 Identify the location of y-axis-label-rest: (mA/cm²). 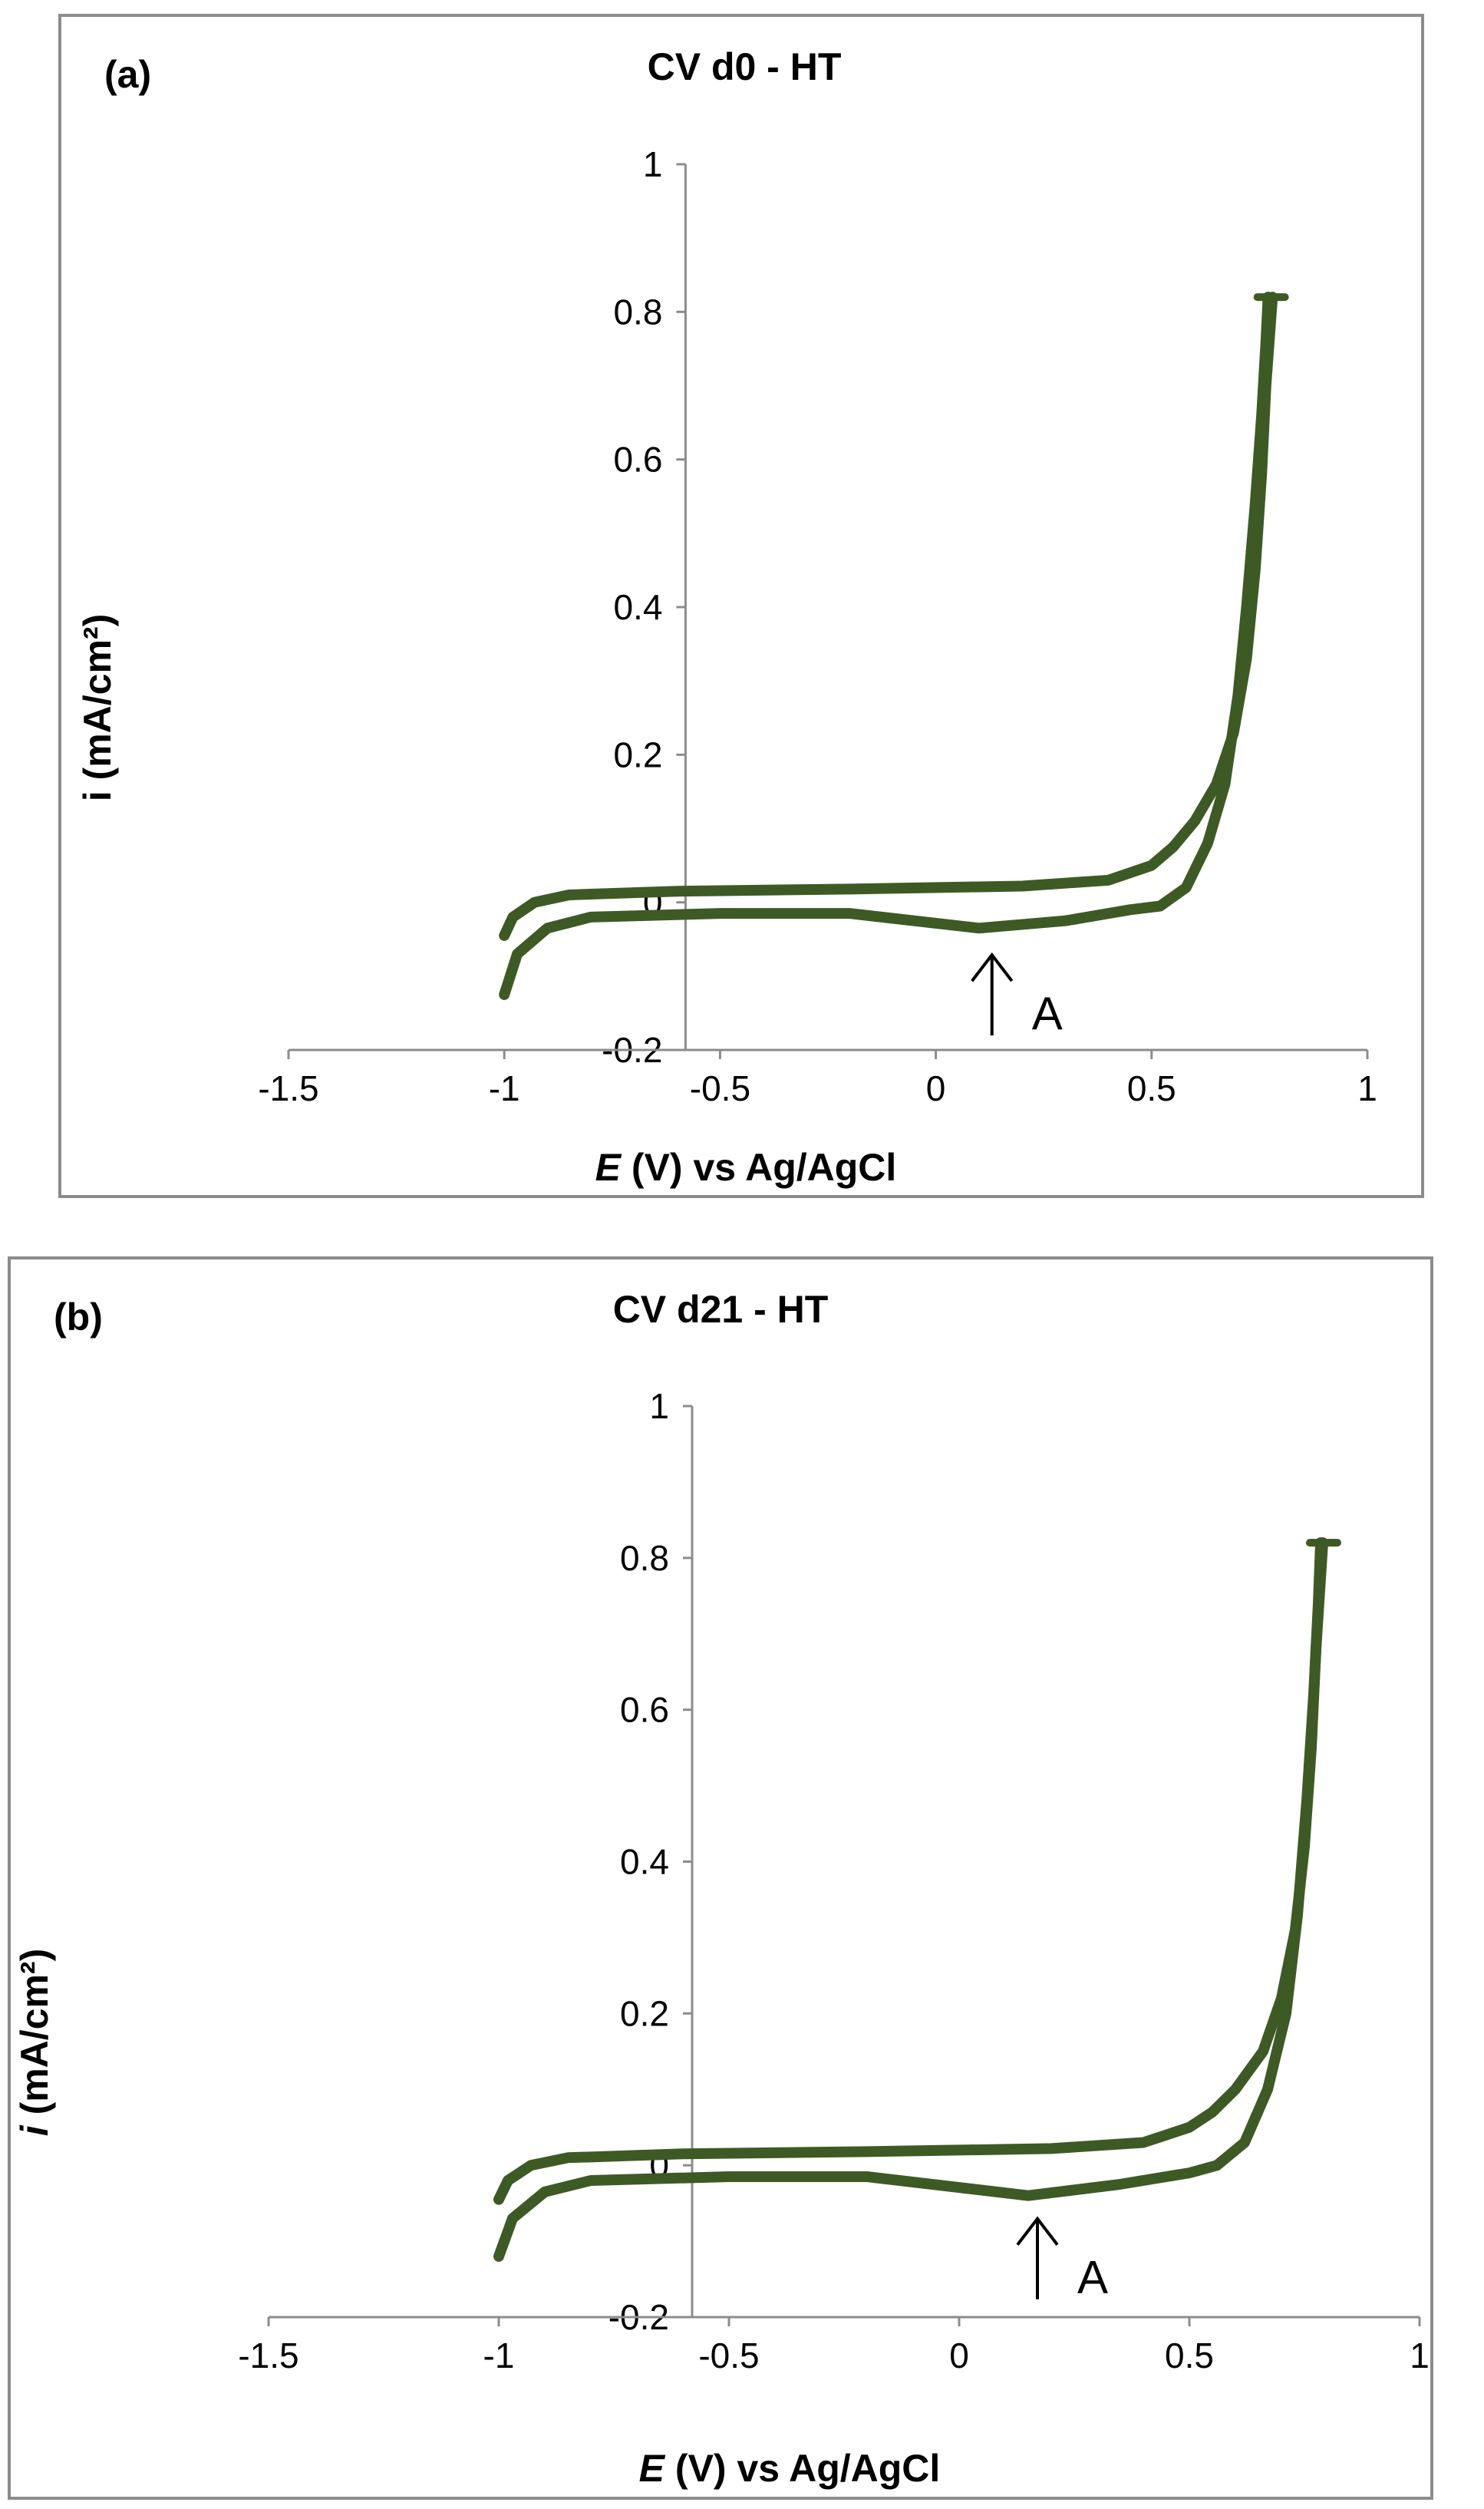
(34, 2037).